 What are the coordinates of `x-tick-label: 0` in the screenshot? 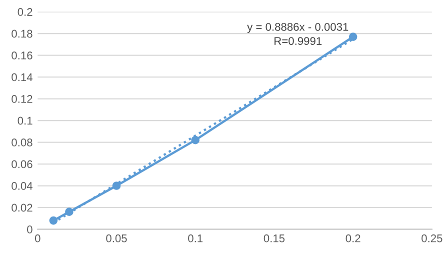 It's located at (37, 238).